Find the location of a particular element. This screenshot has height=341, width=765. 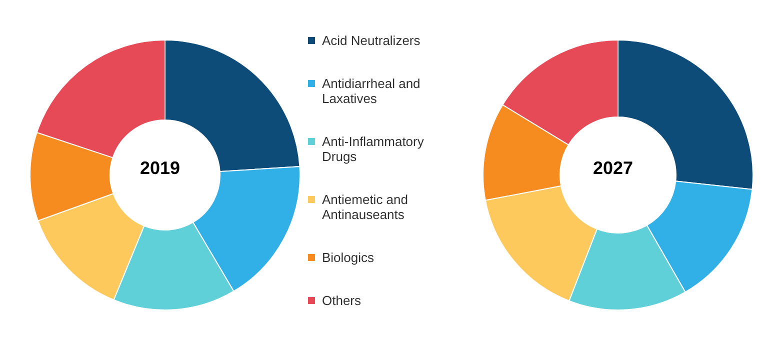

legend-label: Anti-Inflammatory Drugs is located at coordinates (373, 149).